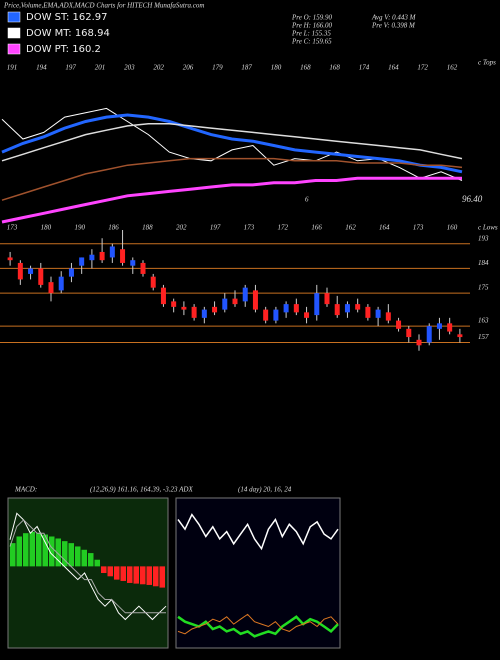 The height and width of the screenshot is (660, 500). What do you see at coordinates (311, 18) in the screenshot?
I see `info-text: Pre O: 159.90` at bounding box center [311, 18].